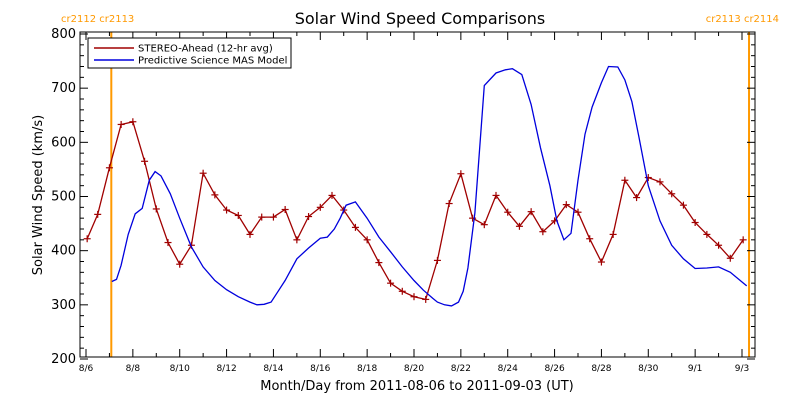 Image resolution: width=800 pixels, height=400 pixels. Describe the element at coordinates (205, 49) in the screenshot. I see `legend-label: STEREO-Ahead (12-hr avg)` at that location.